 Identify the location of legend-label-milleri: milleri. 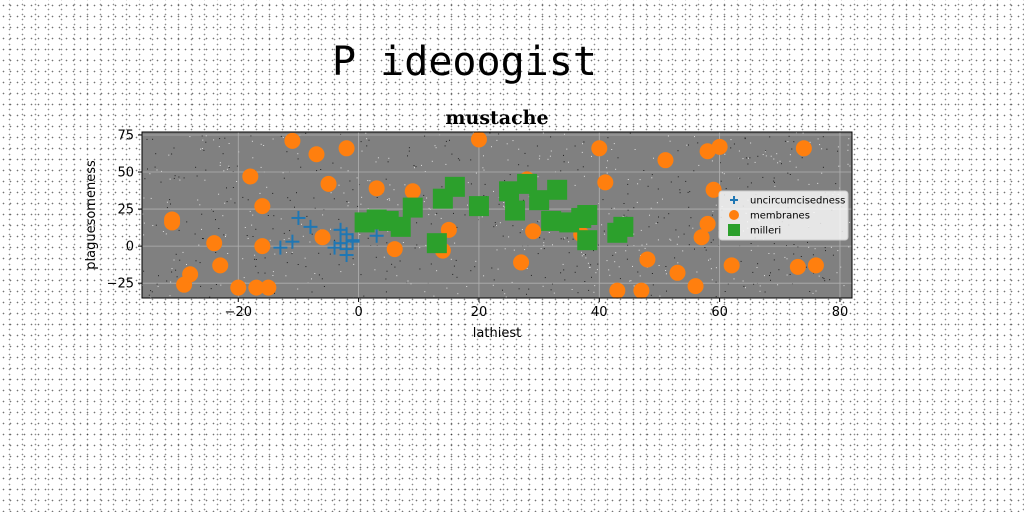
(765, 231).